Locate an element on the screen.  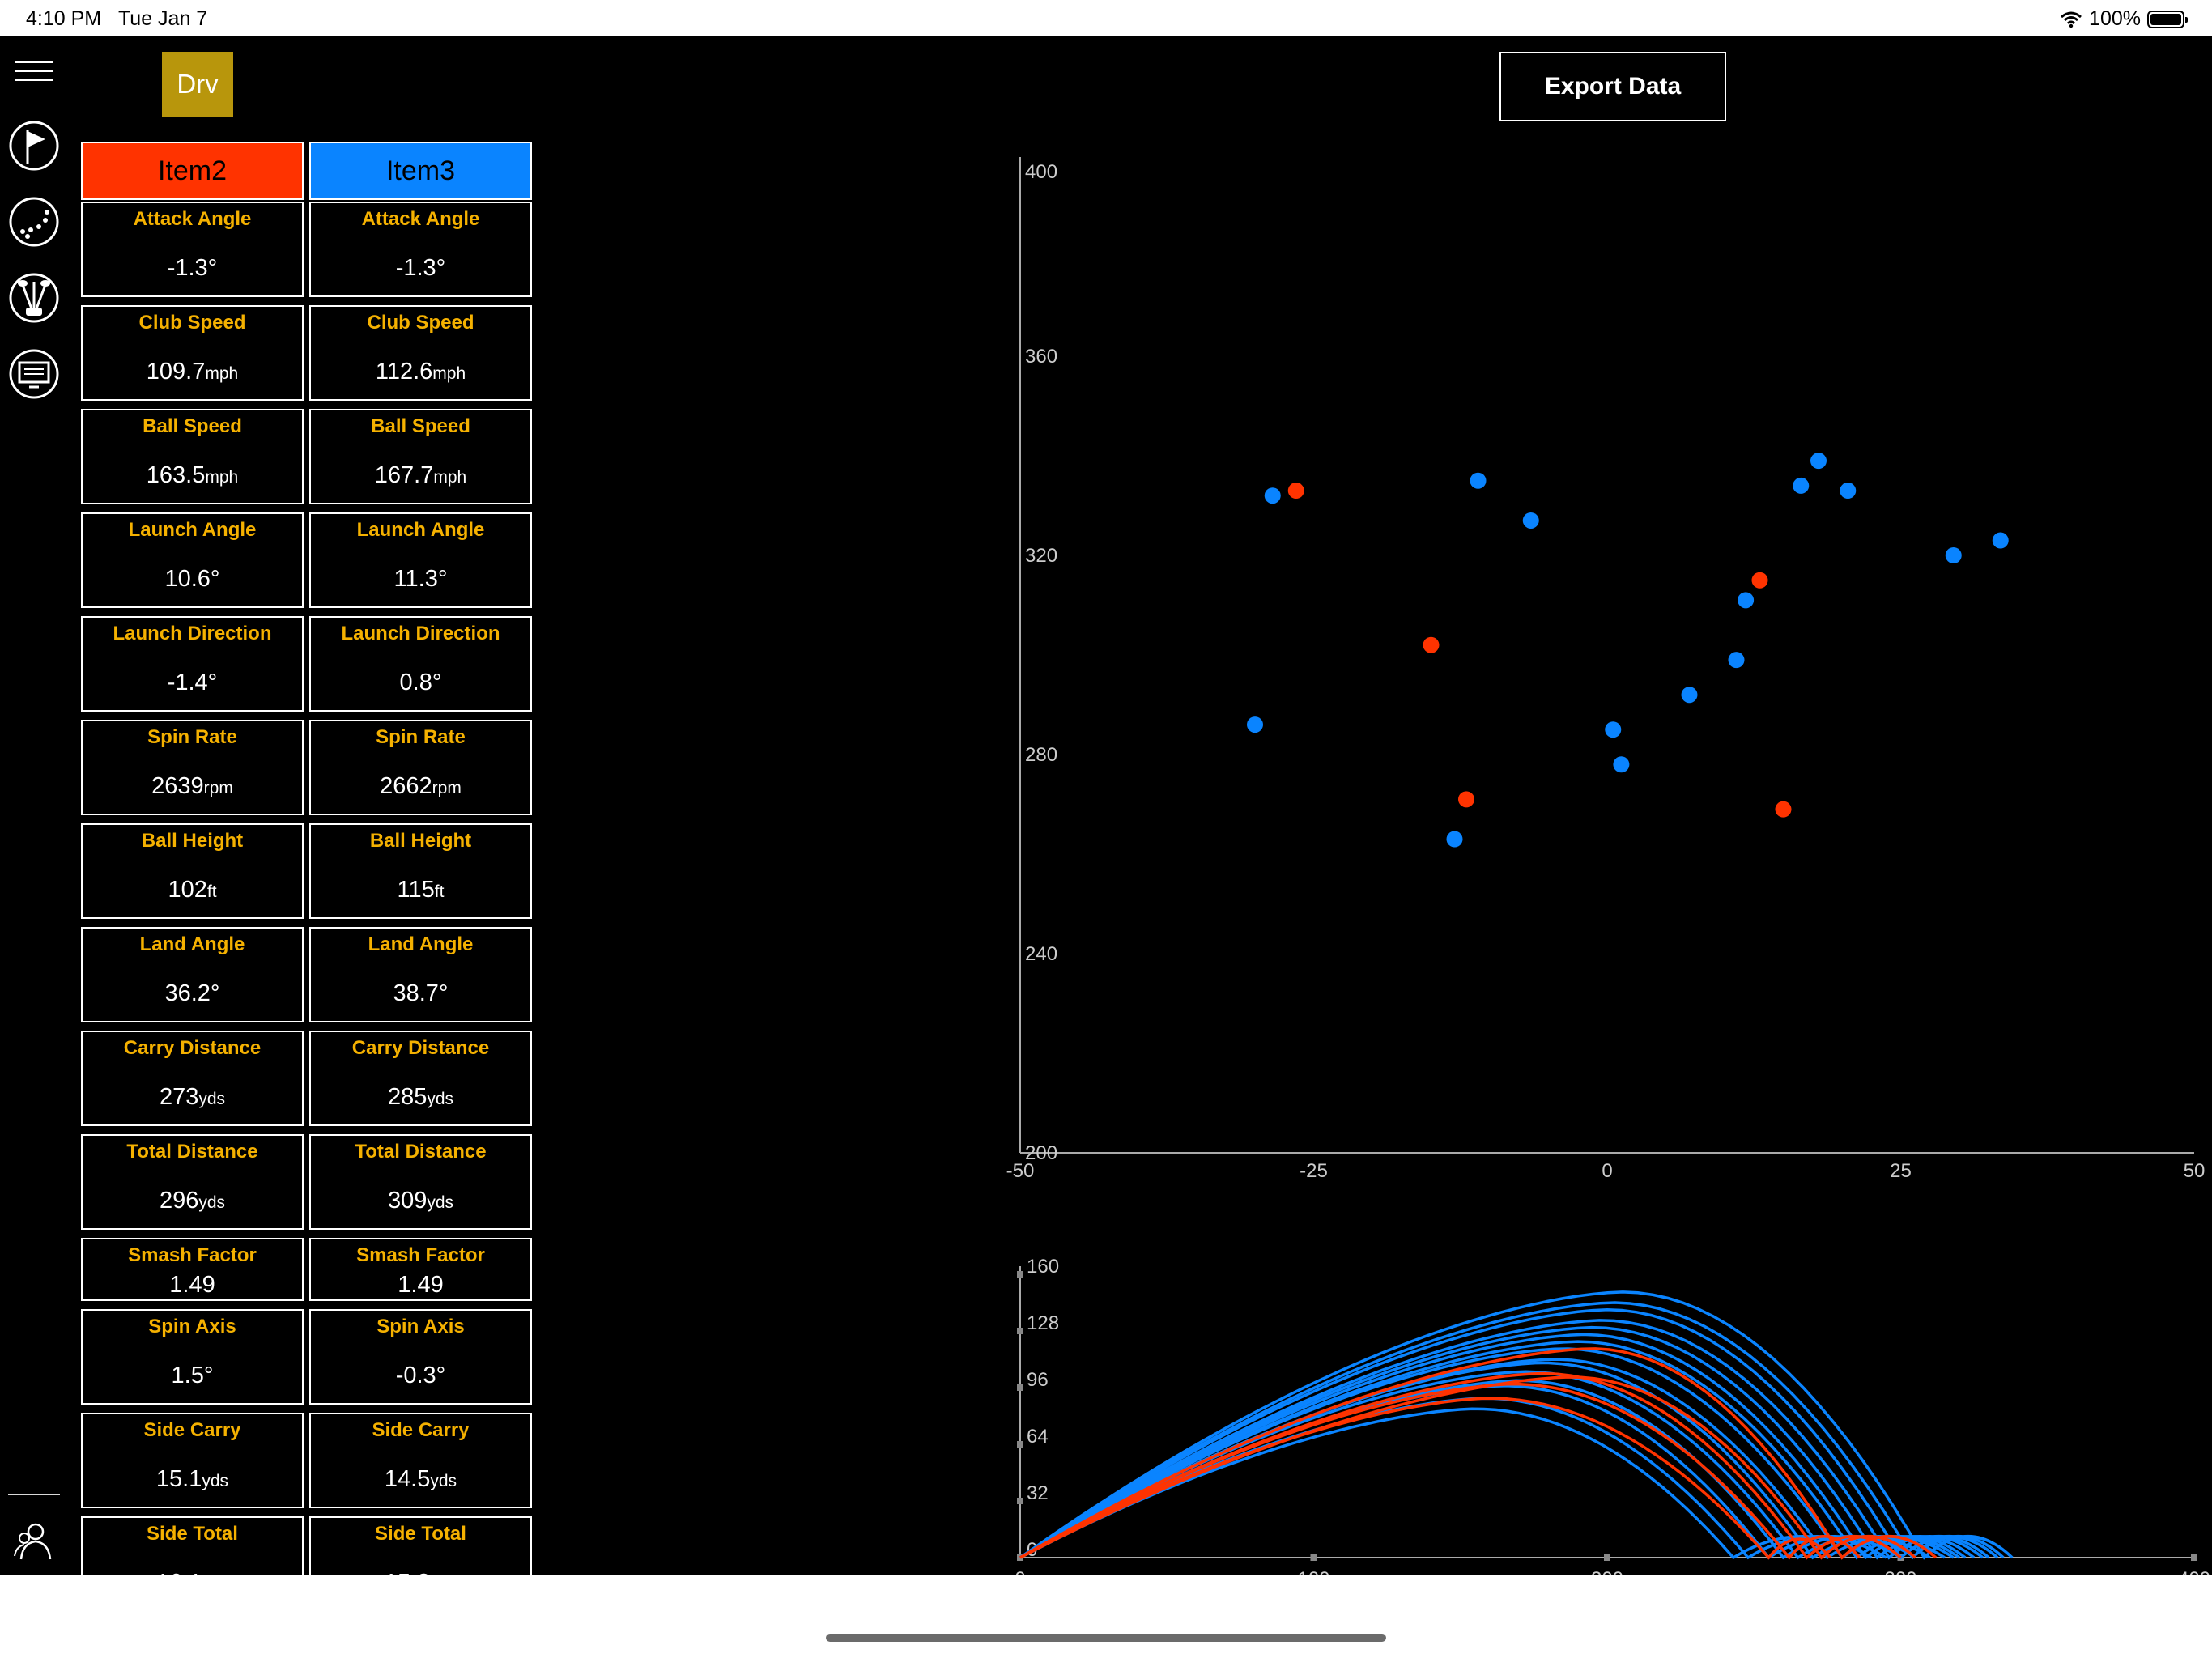
y-tick-label: 240 is located at coordinates (1041, 954).